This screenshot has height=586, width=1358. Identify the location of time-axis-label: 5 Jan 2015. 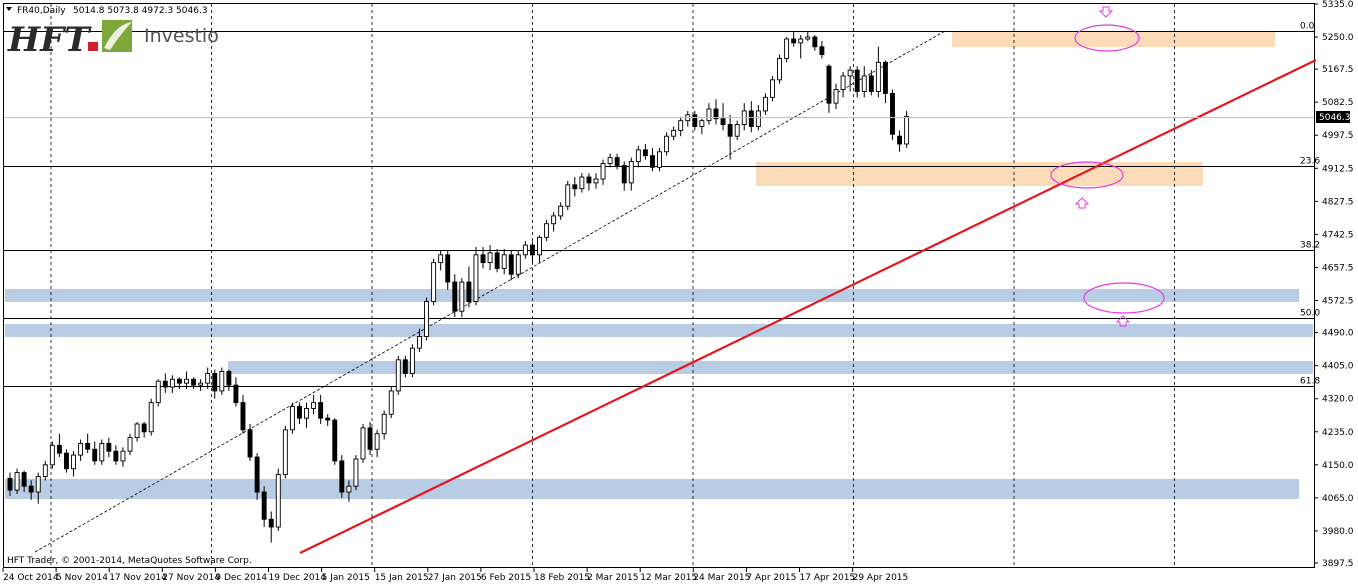
(346, 578).